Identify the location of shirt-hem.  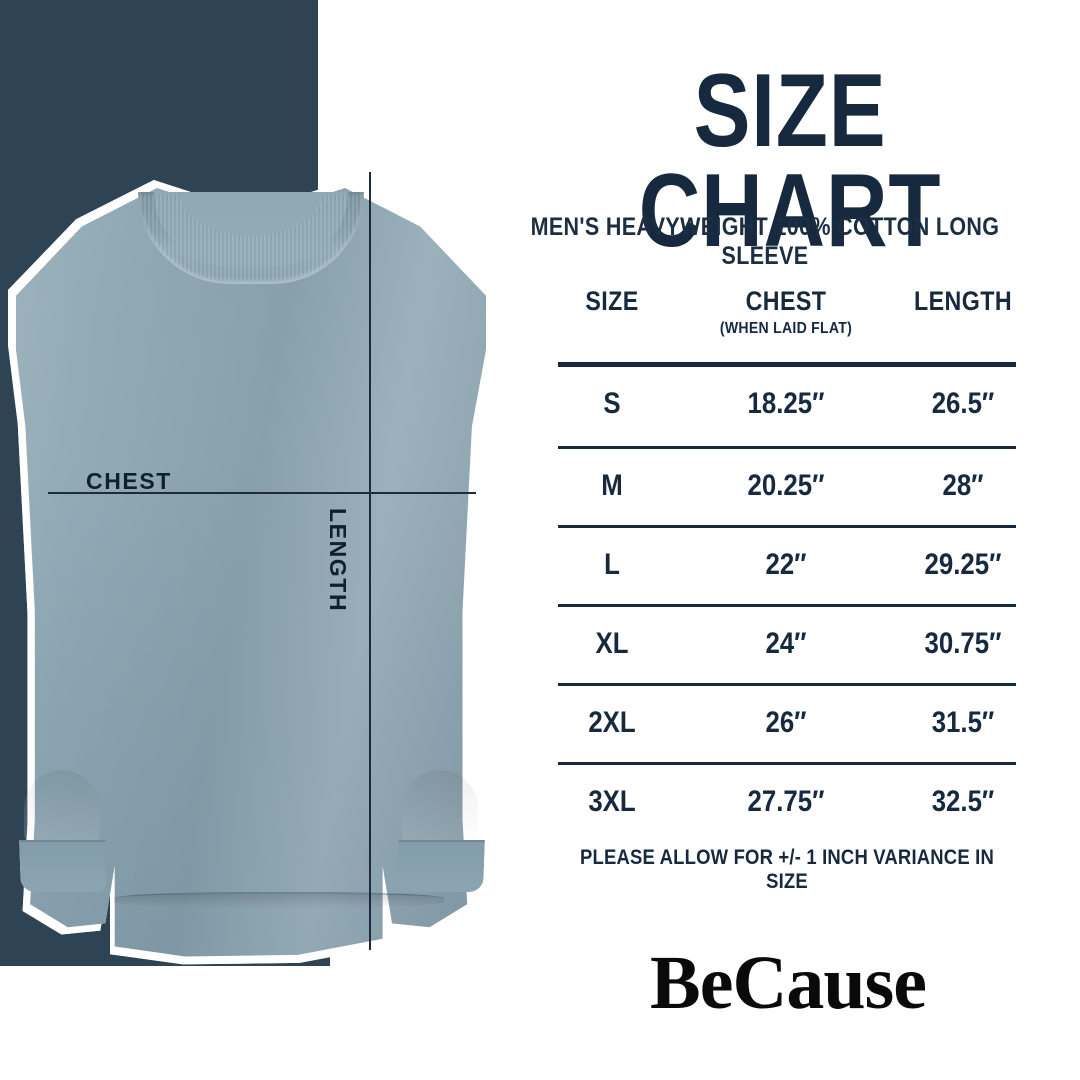
(279, 900).